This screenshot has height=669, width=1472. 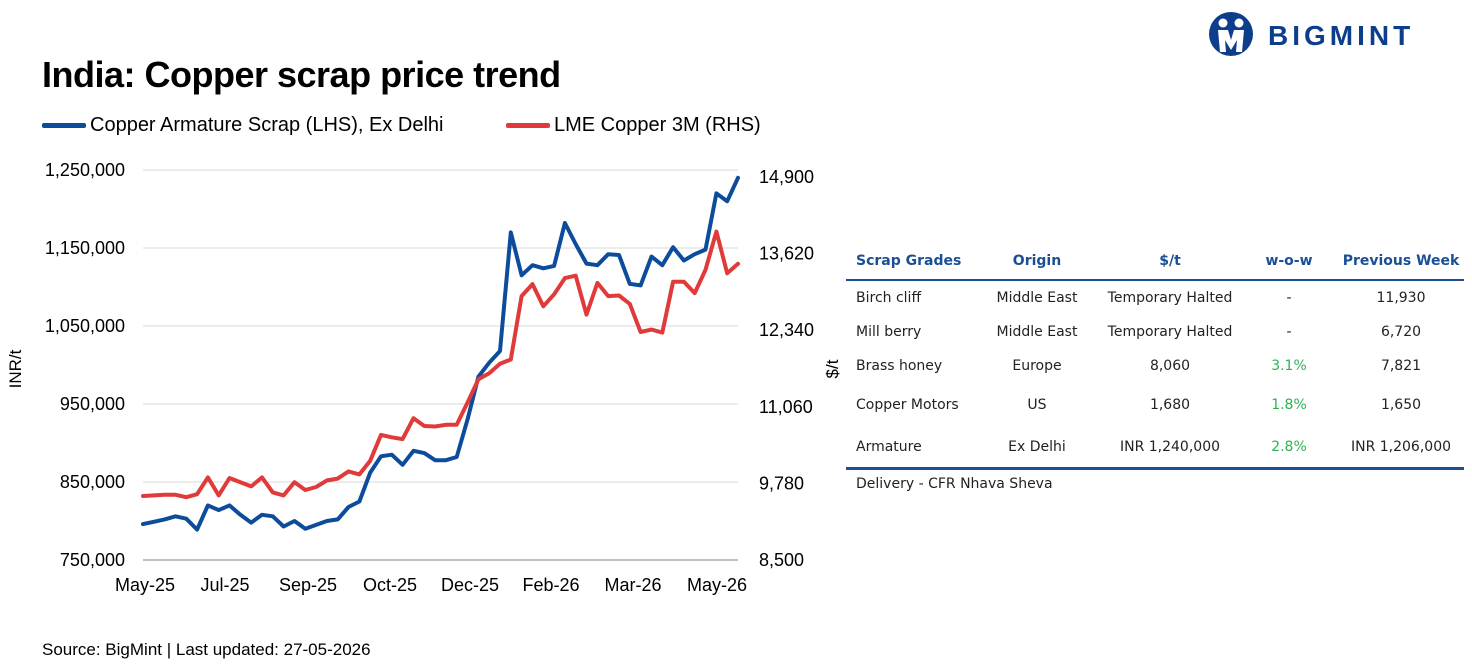 I want to click on y-tick-label: 1,250,000, so click(x=85, y=170).